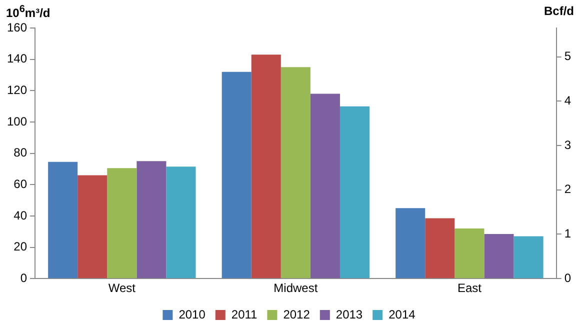 The height and width of the screenshot is (331, 580). Describe the element at coordinates (568, 233) in the screenshot. I see `y2-tick-label: 1` at that location.